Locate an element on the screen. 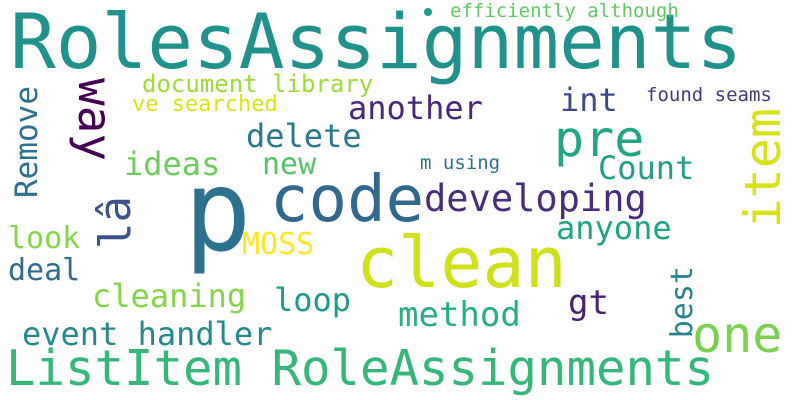  word-another: another is located at coordinates (415, 108).